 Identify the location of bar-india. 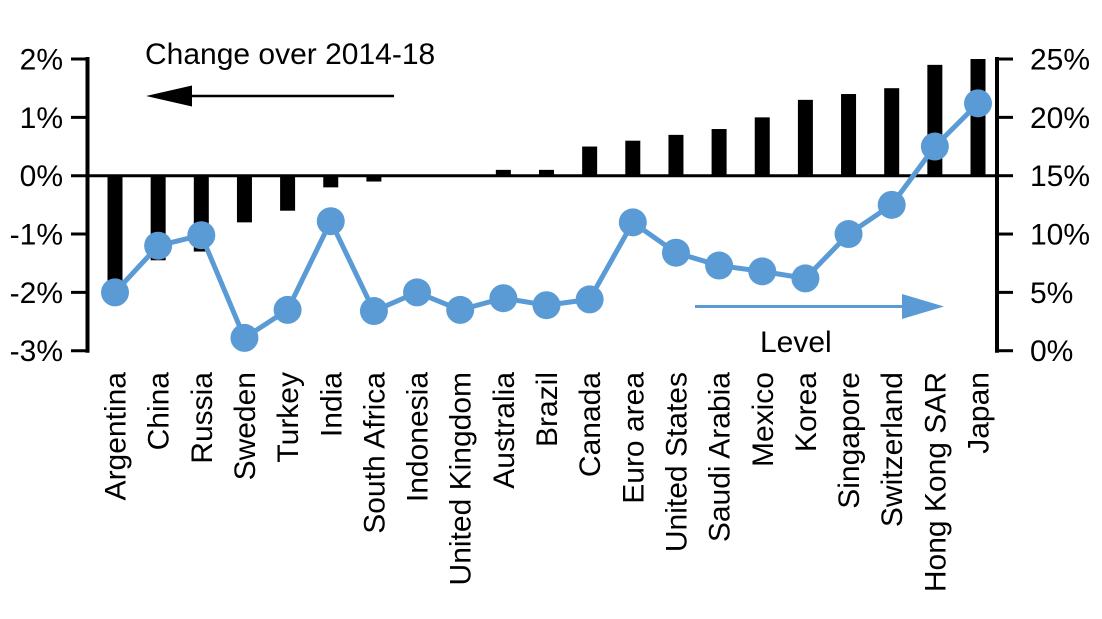
(331, 181).